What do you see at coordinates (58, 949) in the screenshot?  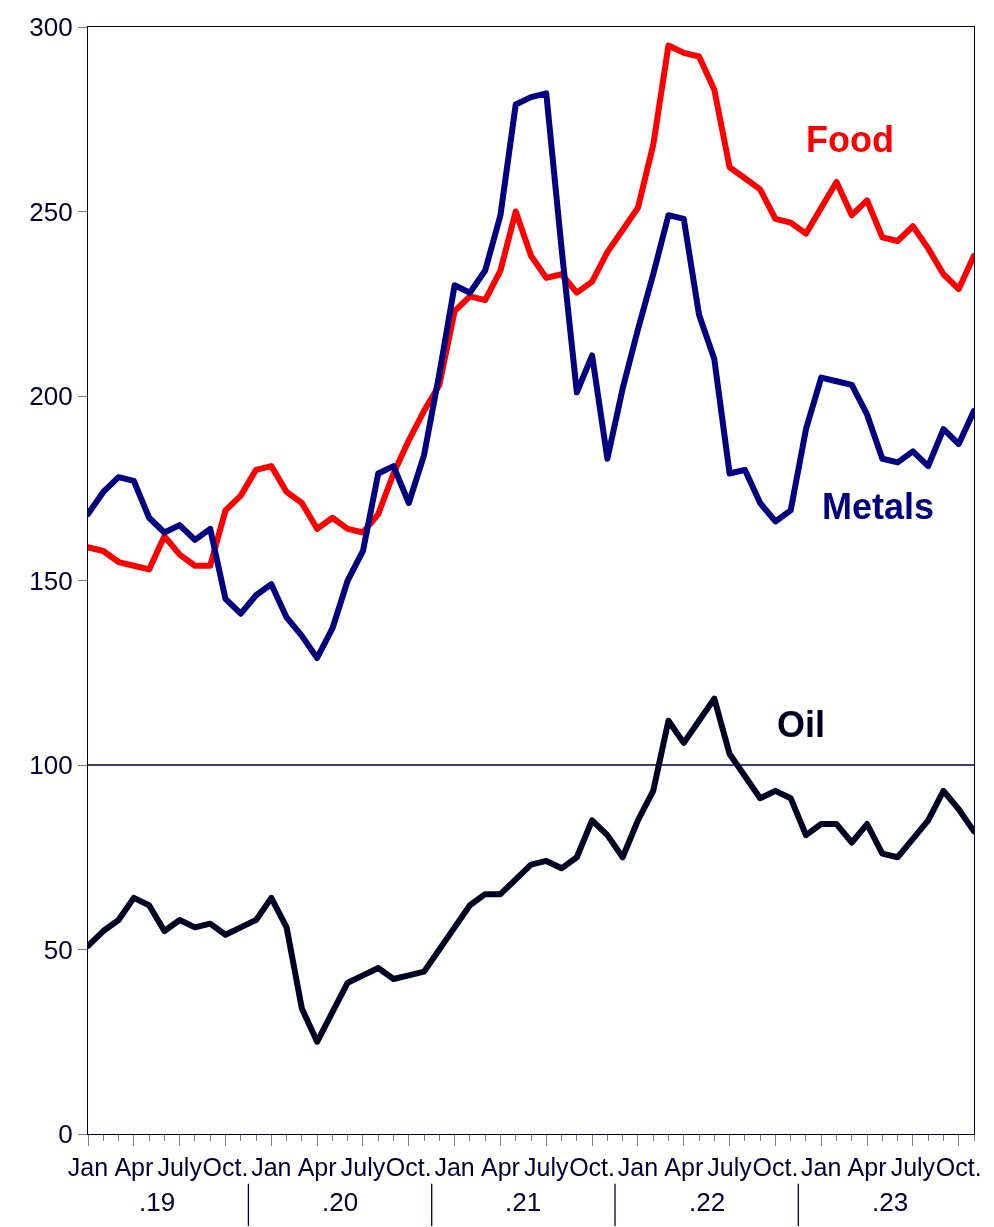 I see `y-tick-label: 50` at bounding box center [58, 949].